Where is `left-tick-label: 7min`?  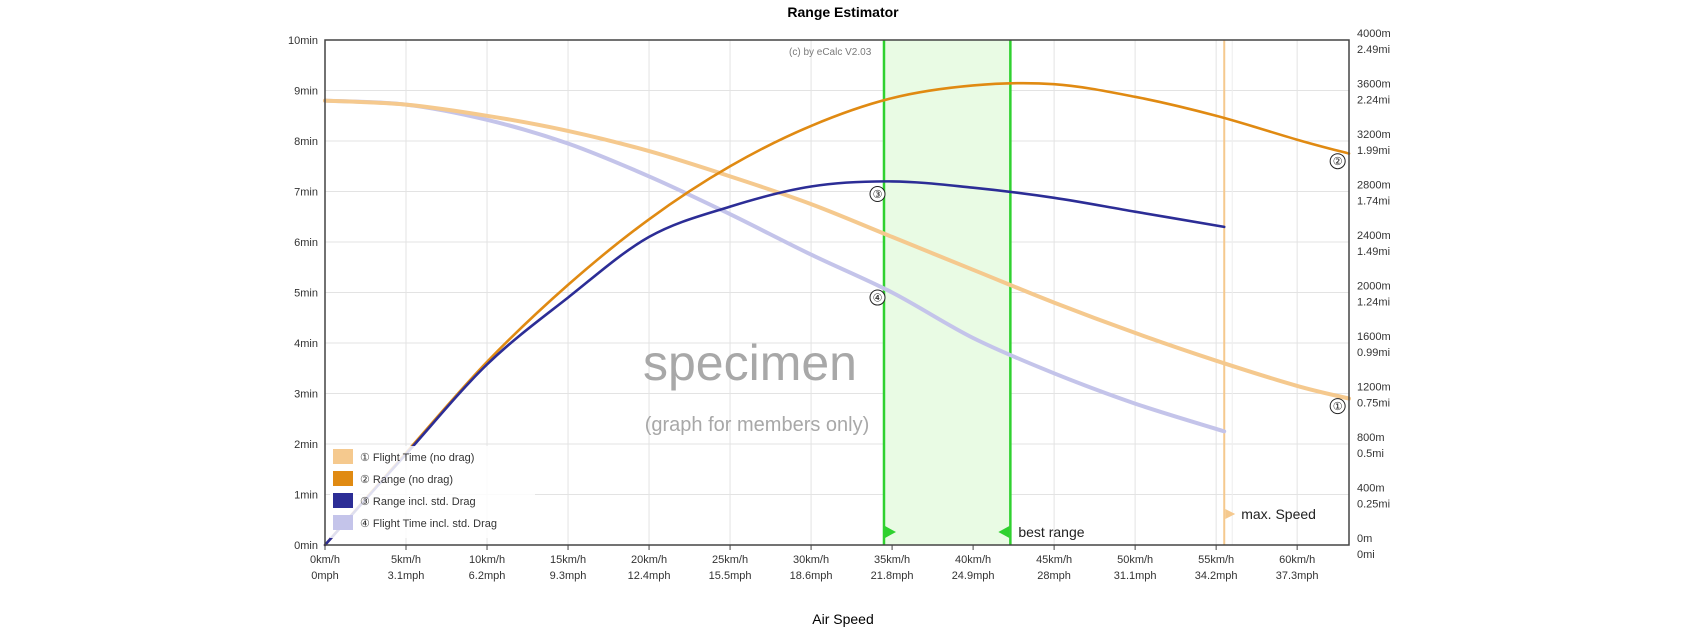 left-tick-label: 7min is located at coordinates (306, 193).